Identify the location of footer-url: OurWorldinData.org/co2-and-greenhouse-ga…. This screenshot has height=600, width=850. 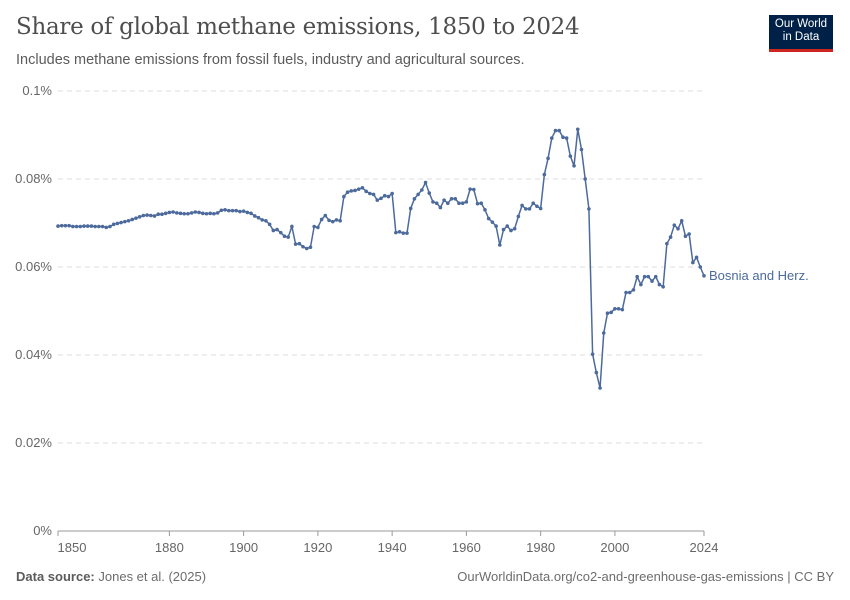
(645, 576).